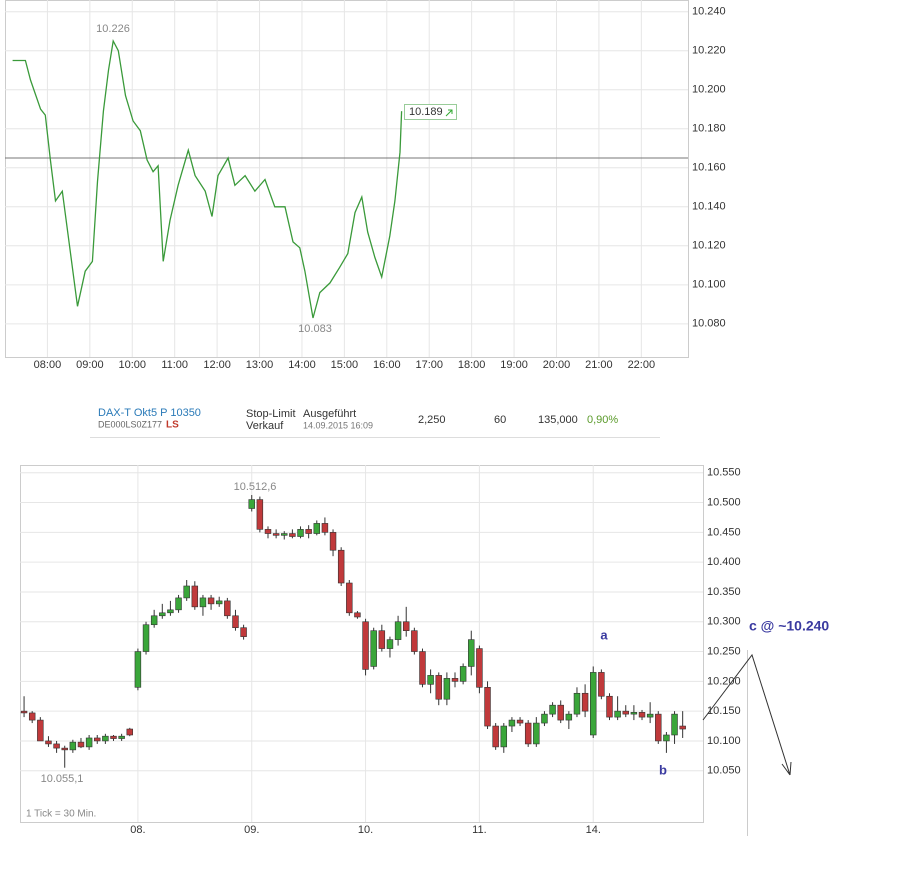  What do you see at coordinates (557, 365) in the screenshot?
I see `x-tick-label: 20:00` at bounding box center [557, 365].